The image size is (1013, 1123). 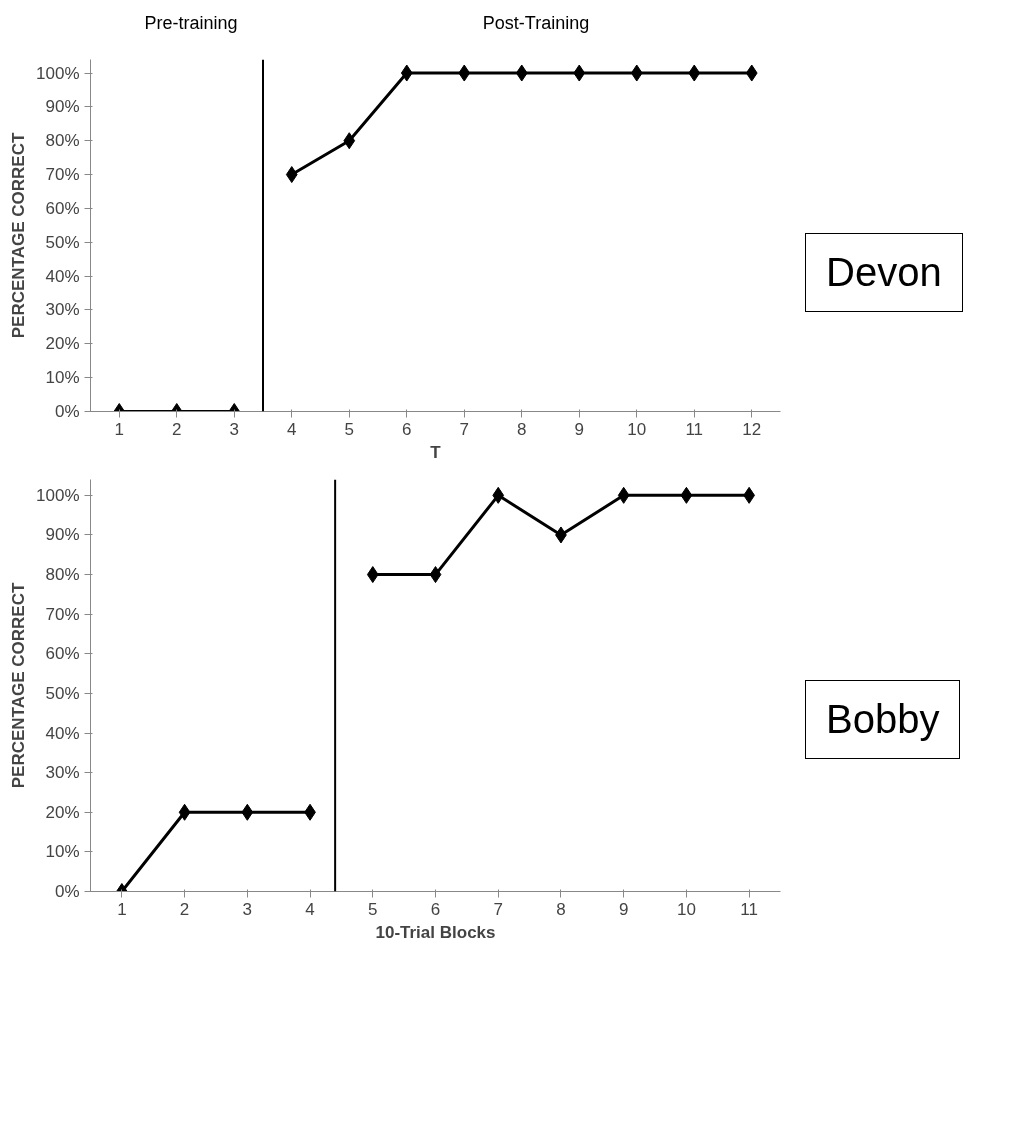 What do you see at coordinates (191, 23) in the screenshot?
I see `text: Pre-training` at bounding box center [191, 23].